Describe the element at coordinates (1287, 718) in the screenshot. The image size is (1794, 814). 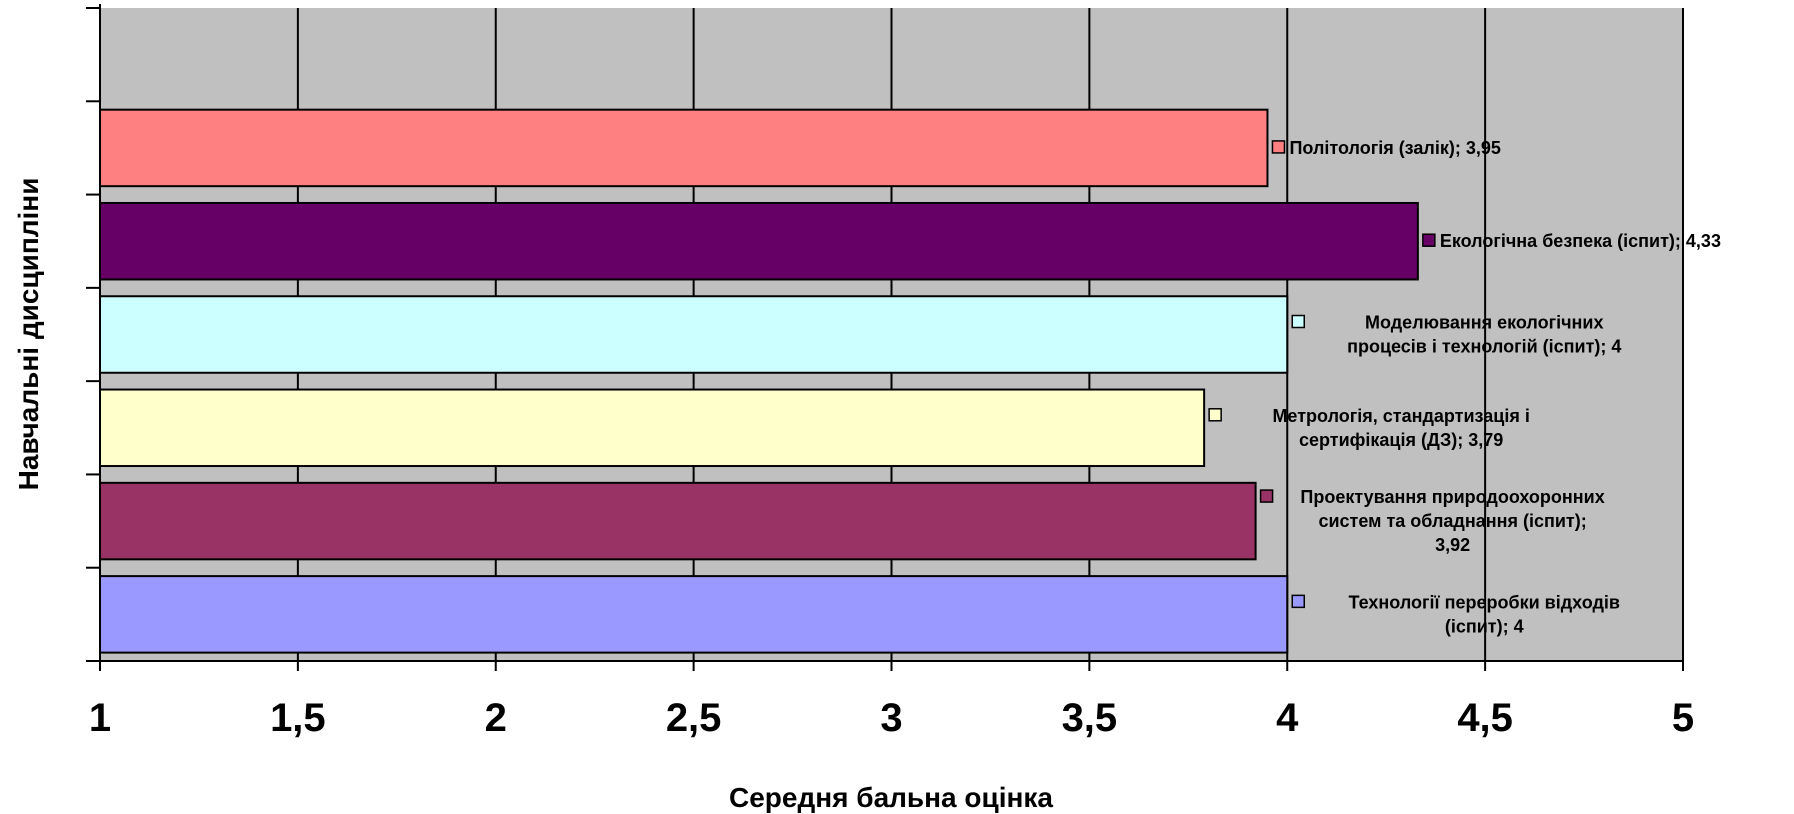
I see `x-tick-label: 4` at that location.